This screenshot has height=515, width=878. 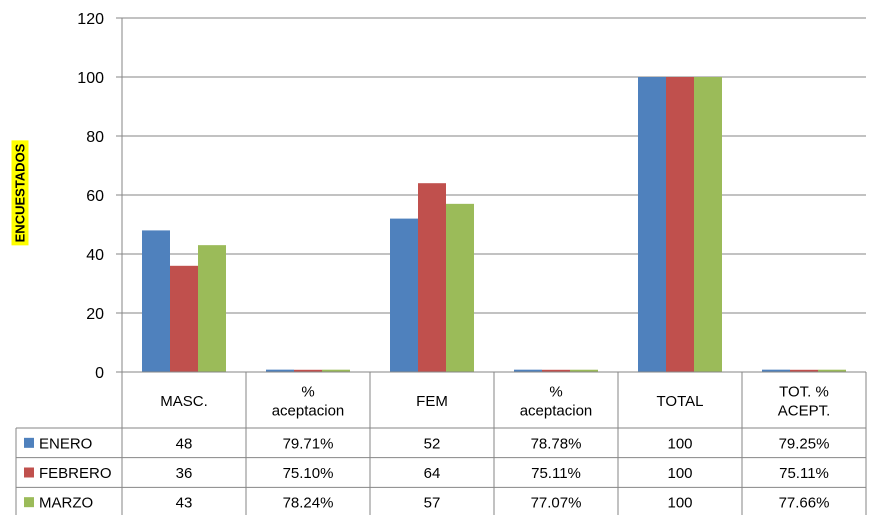 What do you see at coordinates (95, 196) in the screenshot?
I see `y-tick-label: 60` at bounding box center [95, 196].